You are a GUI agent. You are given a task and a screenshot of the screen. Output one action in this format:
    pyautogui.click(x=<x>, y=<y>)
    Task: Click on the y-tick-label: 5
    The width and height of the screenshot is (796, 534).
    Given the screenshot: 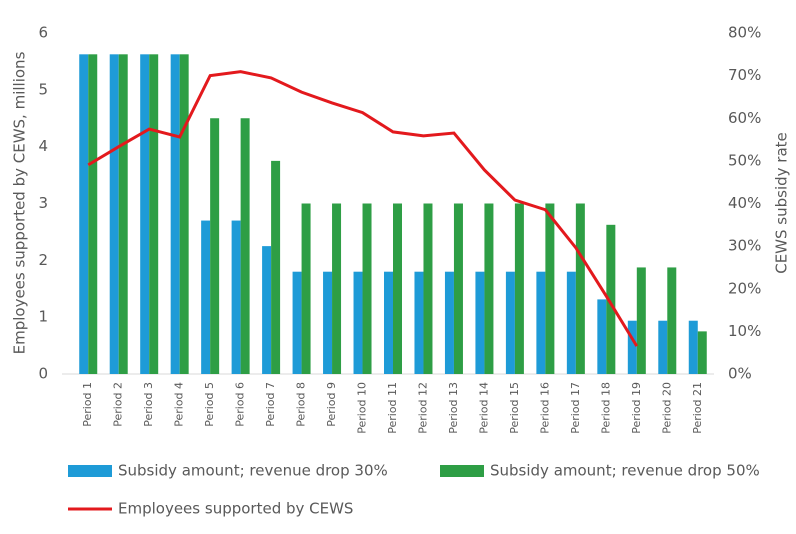 What is the action you would take?
    pyautogui.click(x=43, y=89)
    